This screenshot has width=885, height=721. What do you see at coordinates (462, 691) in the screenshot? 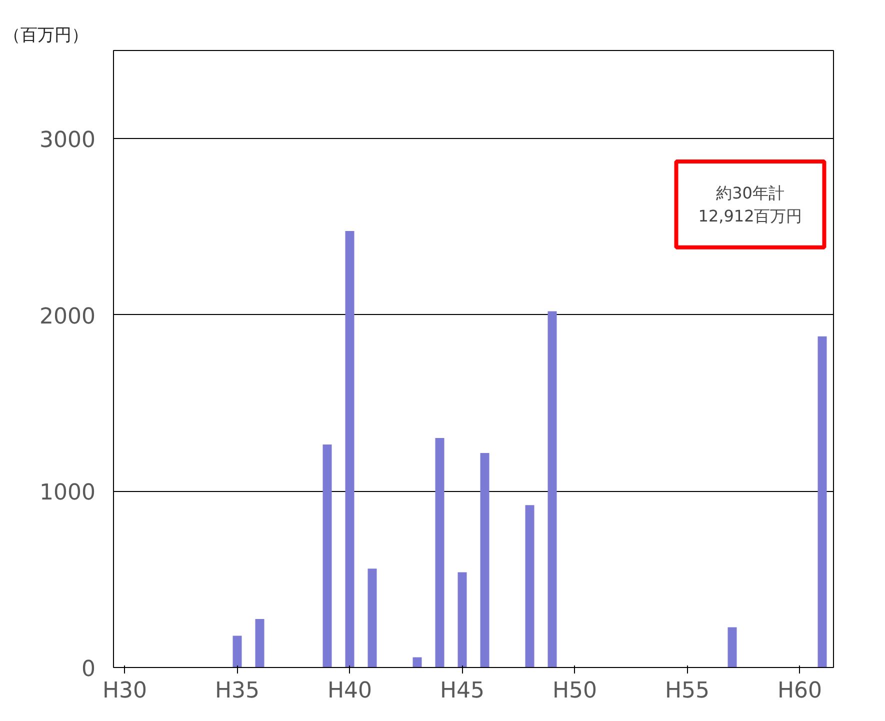
I see `x-tick-label: H45` at bounding box center [462, 691].